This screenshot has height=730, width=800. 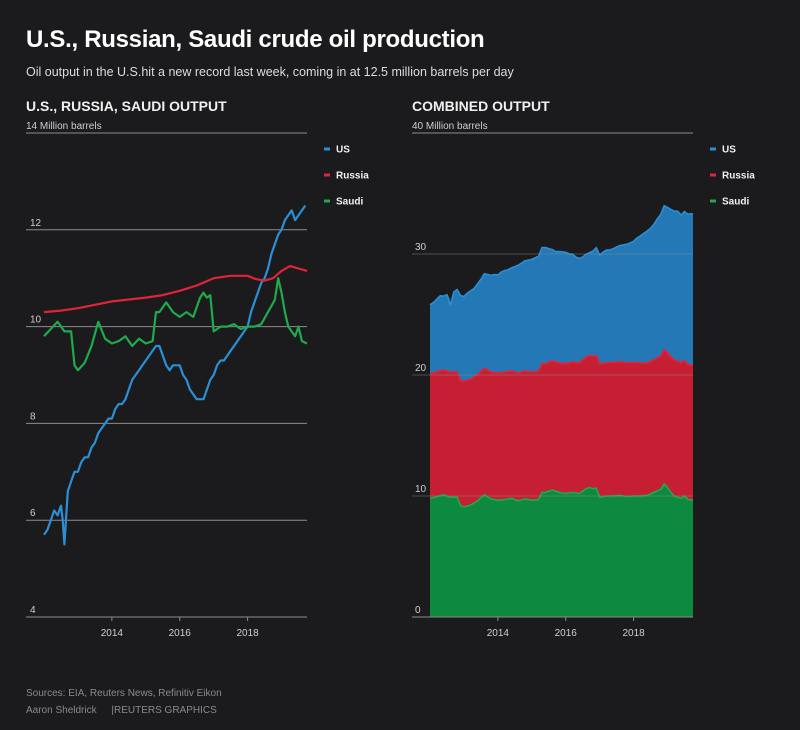 What do you see at coordinates (421, 489) in the screenshot?
I see `right-y-tick-label: 10` at bounding box center [421, 489].